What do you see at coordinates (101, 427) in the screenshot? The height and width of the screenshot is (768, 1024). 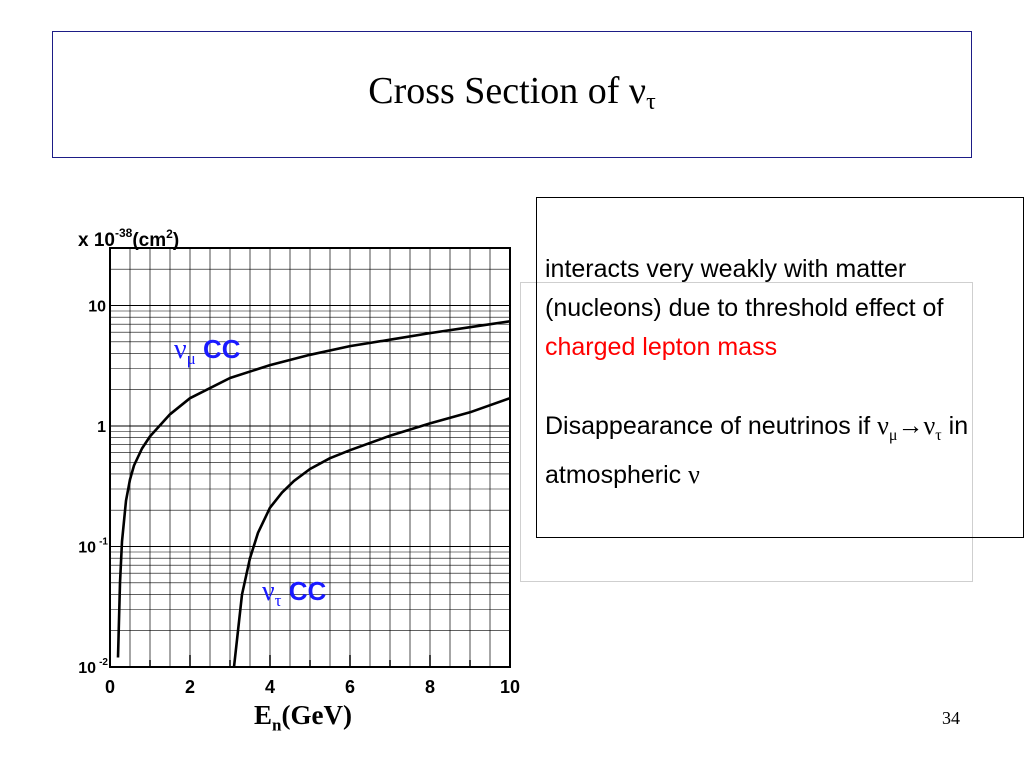 I see `y-tick-label: 1` at bounding box center [101, 427].